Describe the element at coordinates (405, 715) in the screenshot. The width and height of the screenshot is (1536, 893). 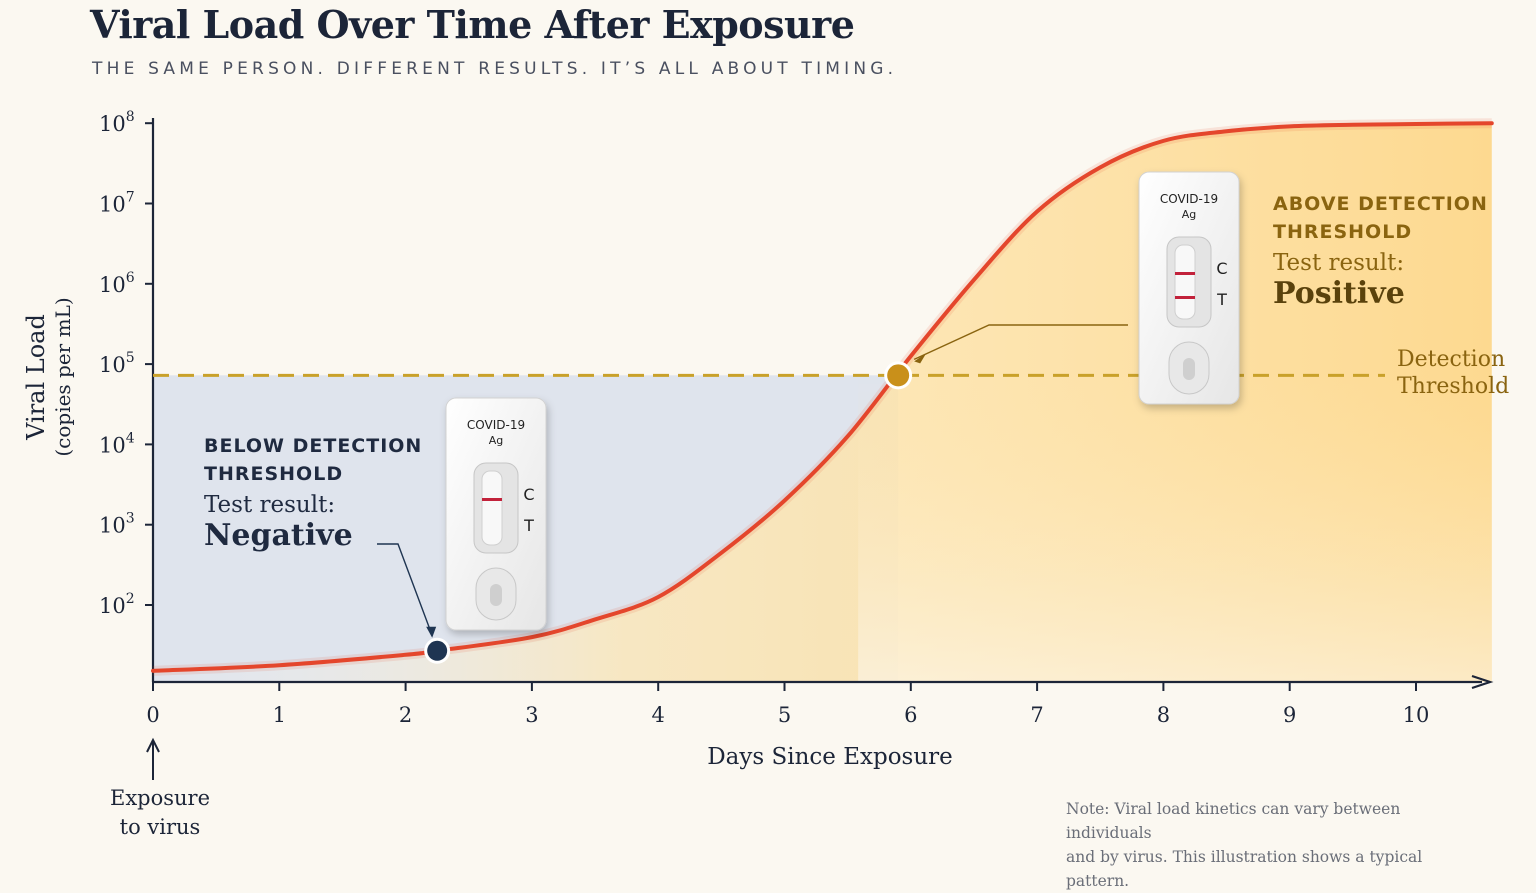
I see `x-tick-label: 2` at that location.